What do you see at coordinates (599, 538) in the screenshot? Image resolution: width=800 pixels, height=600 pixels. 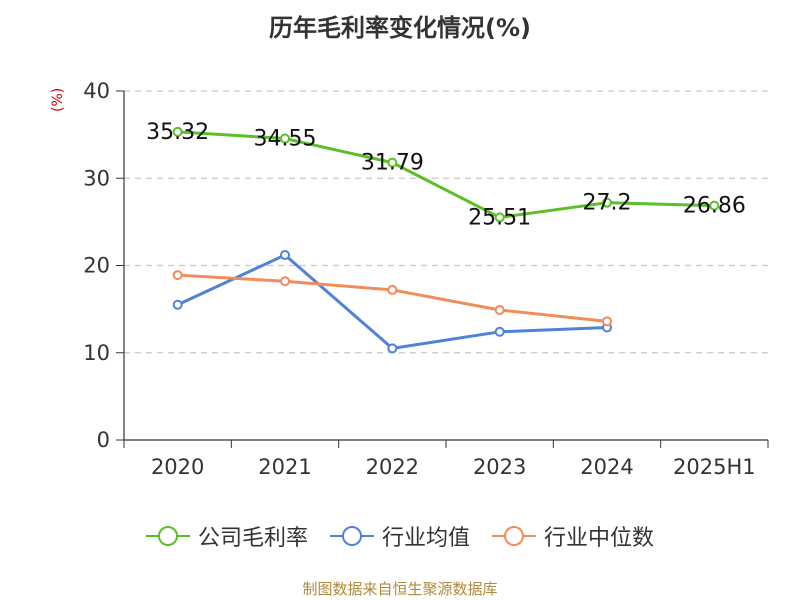 I see `legend-label: 行业中位数` at bounding box center [599, 538].